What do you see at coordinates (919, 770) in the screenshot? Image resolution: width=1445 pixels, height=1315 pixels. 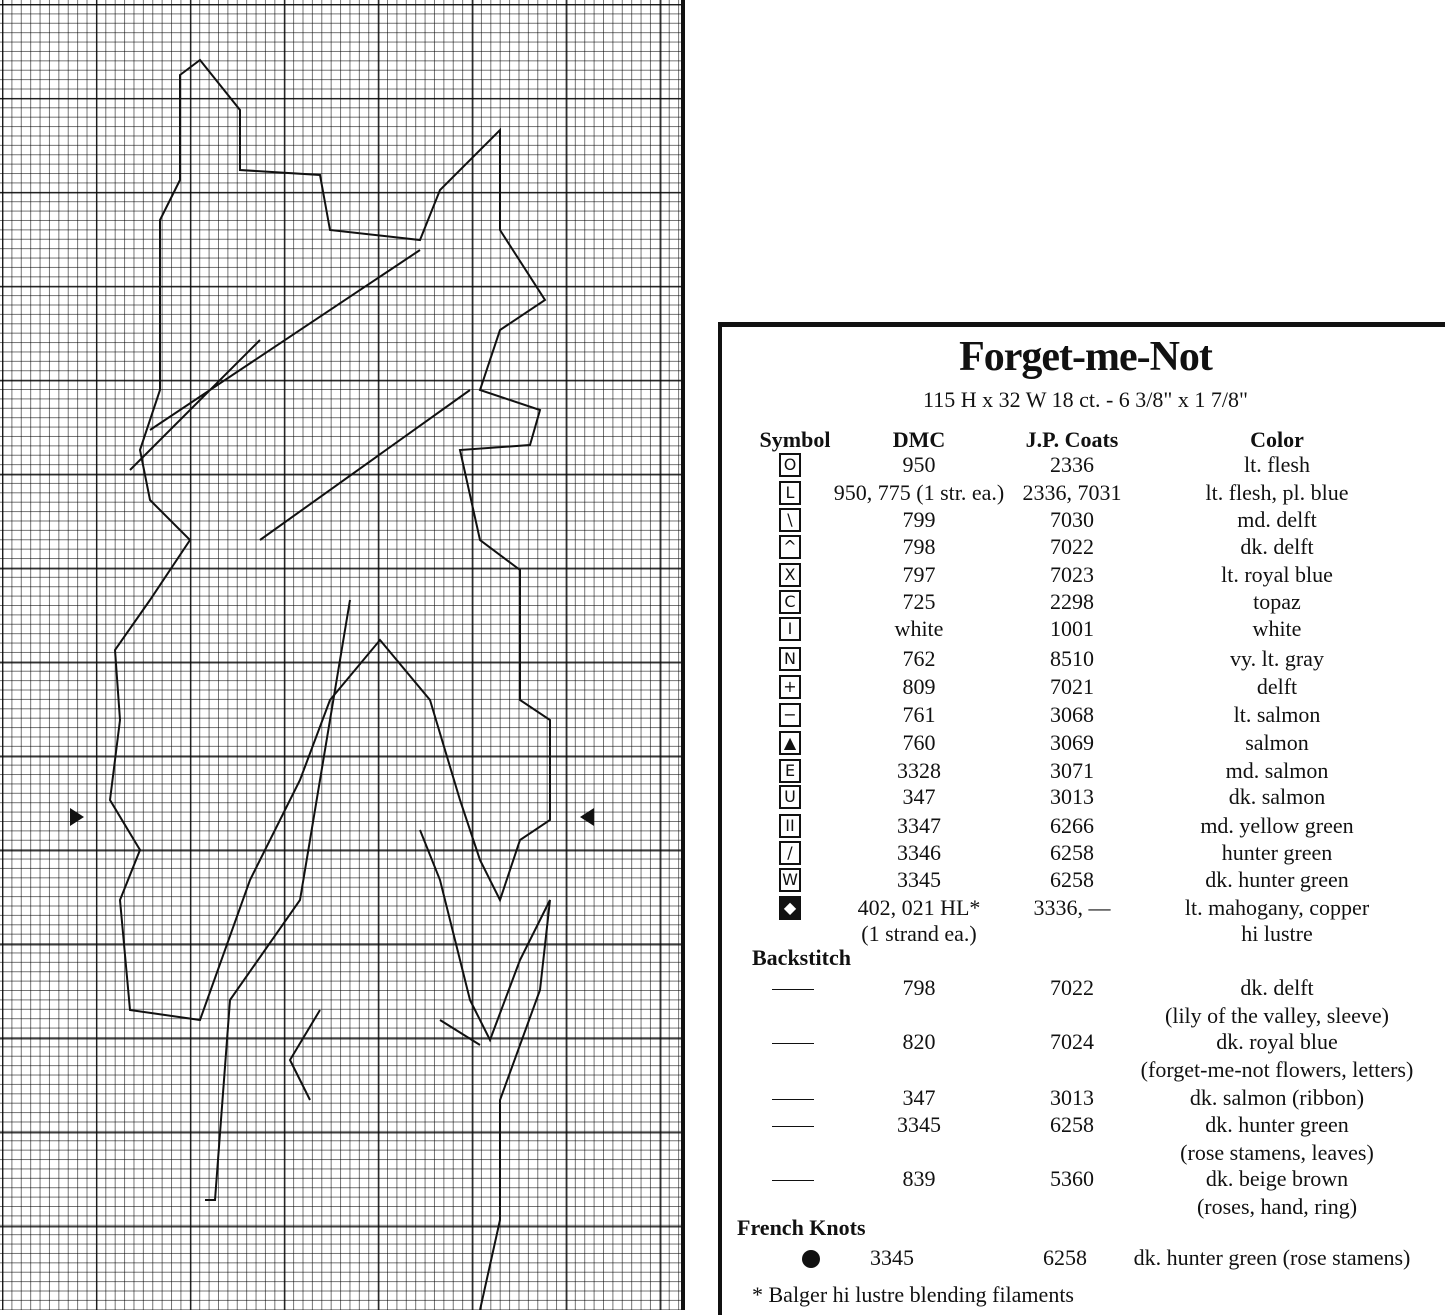 I see `dmc-number: 3328` at bounding box center [919, 770].